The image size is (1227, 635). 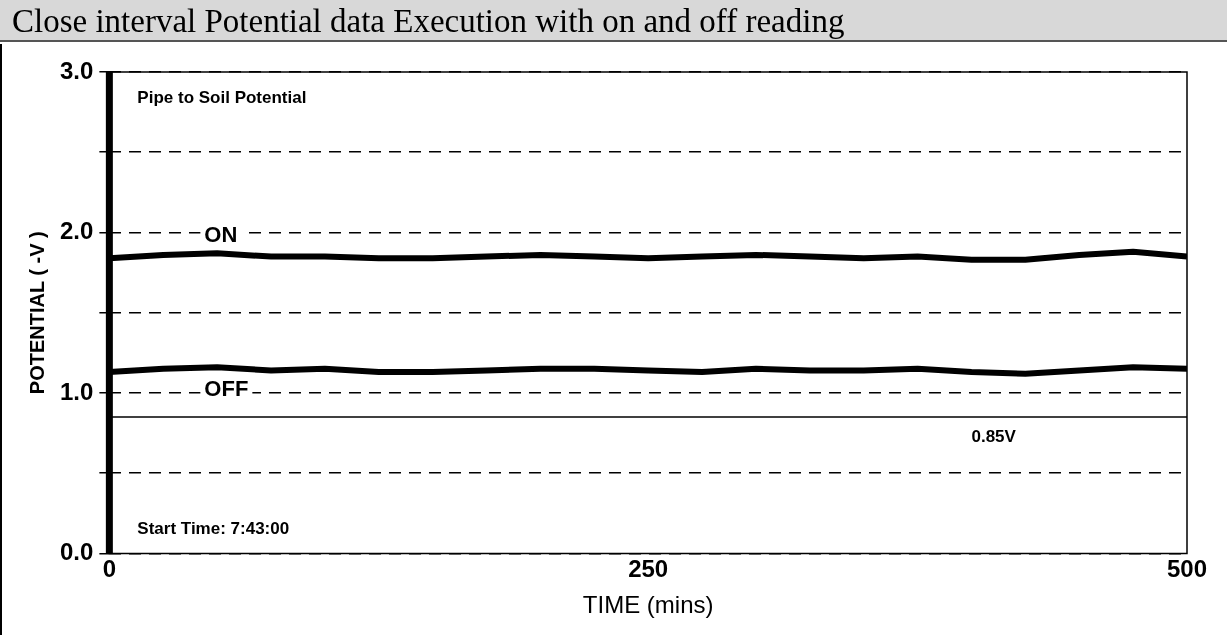 What do you see at coordinates (226, 388) in the screenshot?
I see `series-label: OFF` at bounding box center [226, 388].